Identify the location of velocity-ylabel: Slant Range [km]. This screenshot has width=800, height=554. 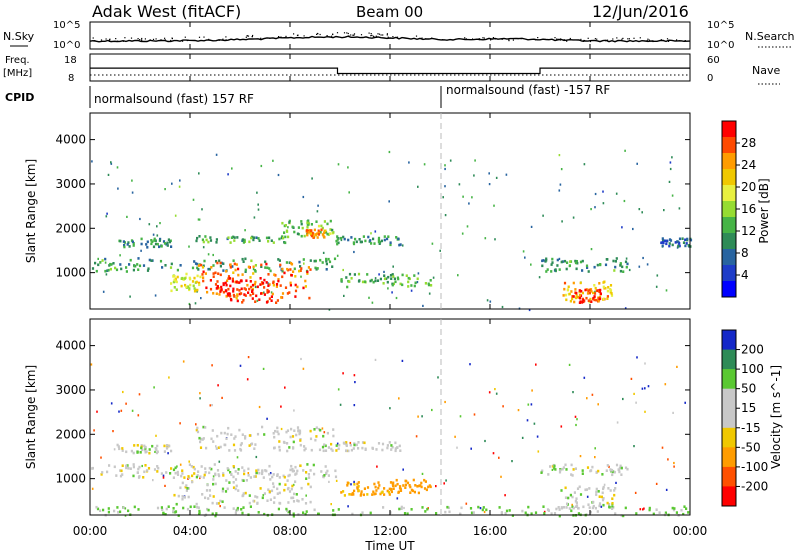
(31, 417).